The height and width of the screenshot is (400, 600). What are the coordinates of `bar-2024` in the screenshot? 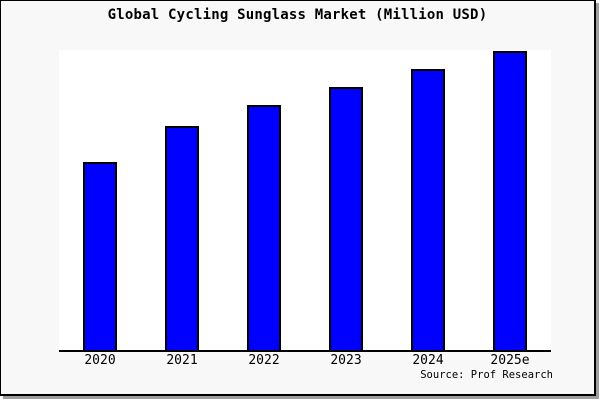 It's located at (428, 209).